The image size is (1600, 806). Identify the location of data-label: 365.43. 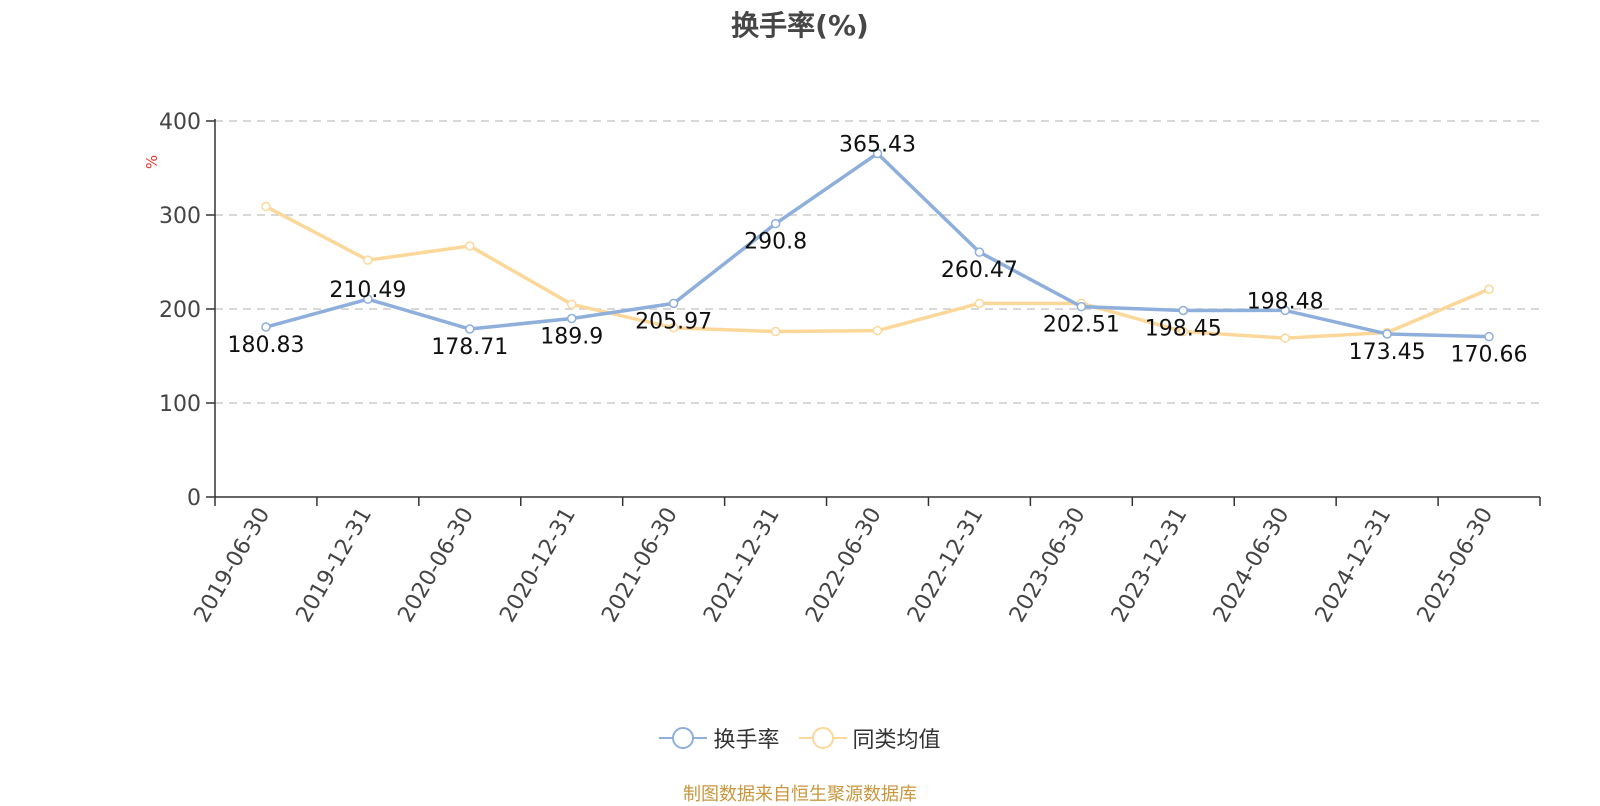
(877, 144).